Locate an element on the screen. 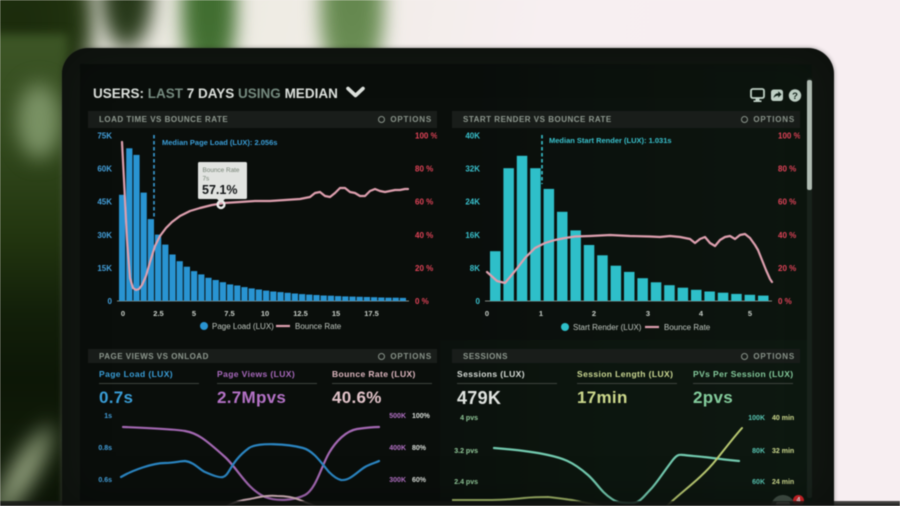 This screenshot has width=900, height=506. svg-text: 40 min is located at coordinates (783, 418).